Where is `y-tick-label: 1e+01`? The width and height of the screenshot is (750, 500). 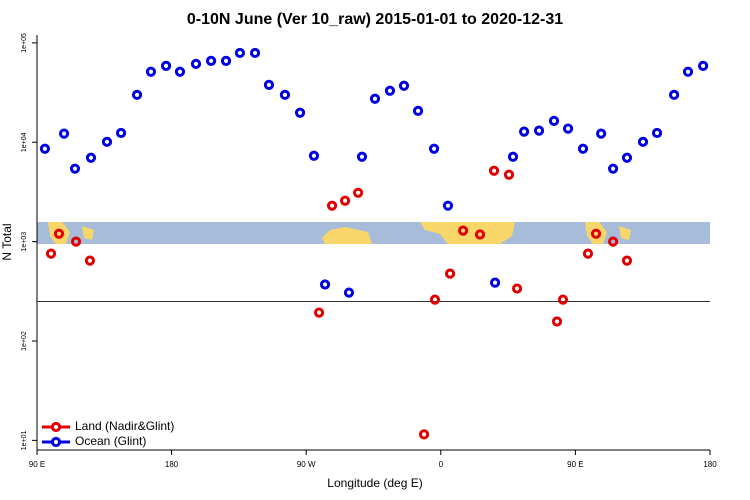 y-tick-label: 1e+01 is located at coordinates (24, 440).